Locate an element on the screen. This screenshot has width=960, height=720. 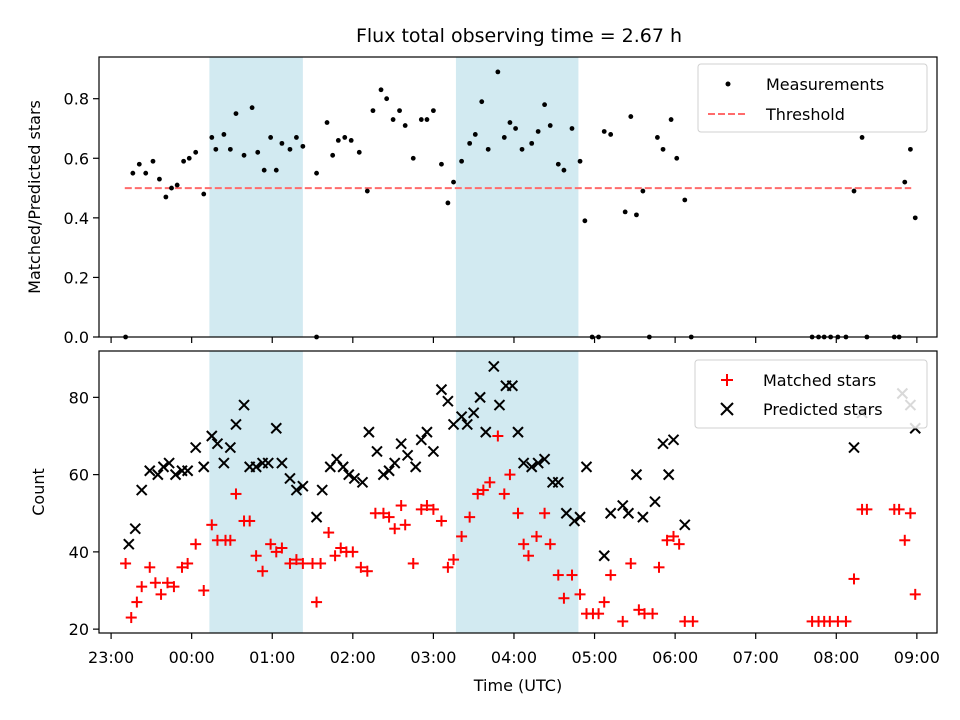
y-tick-label: 40 is located at coordinates (79, 552).